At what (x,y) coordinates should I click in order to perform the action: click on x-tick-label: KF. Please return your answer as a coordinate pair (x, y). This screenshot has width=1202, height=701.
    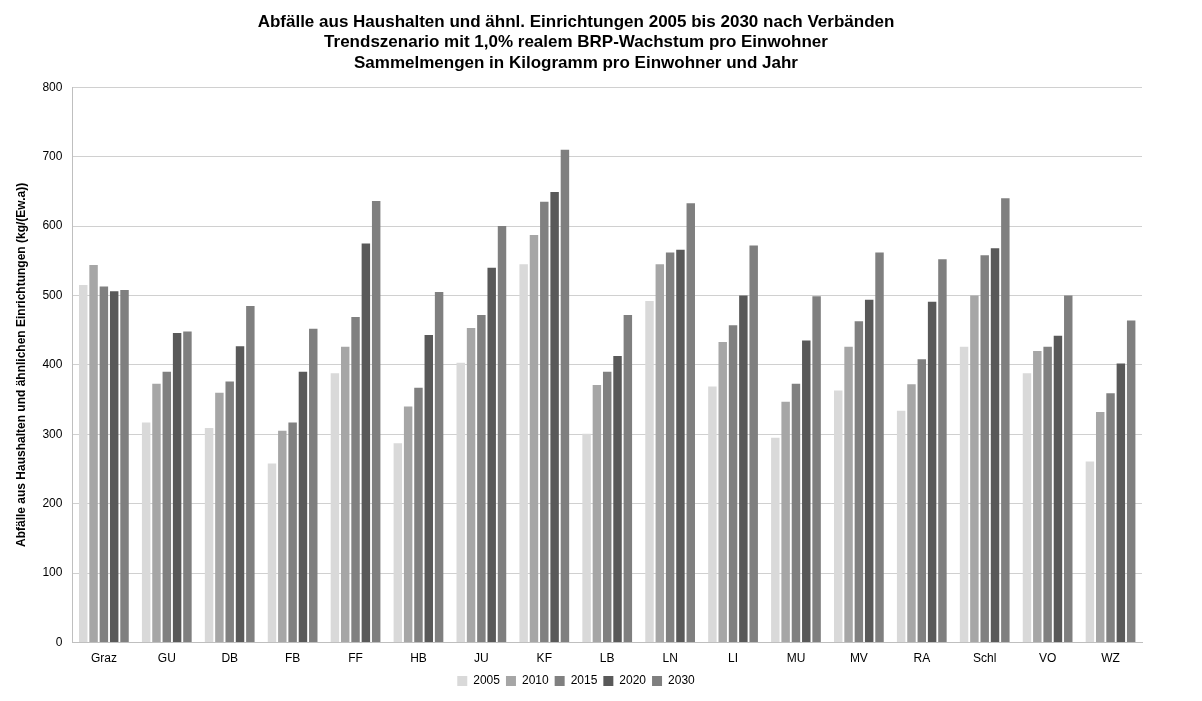
    Looking at the image, I should click on (544, 658).